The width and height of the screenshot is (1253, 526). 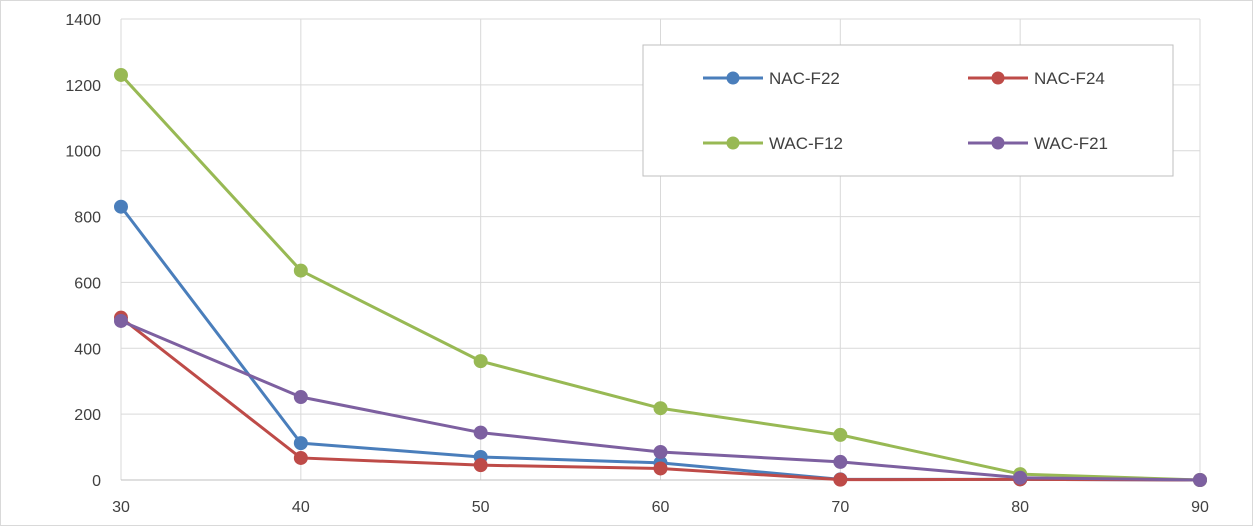 I want to click on legend-label: WAC-F21, so click(x=1071, y=143).